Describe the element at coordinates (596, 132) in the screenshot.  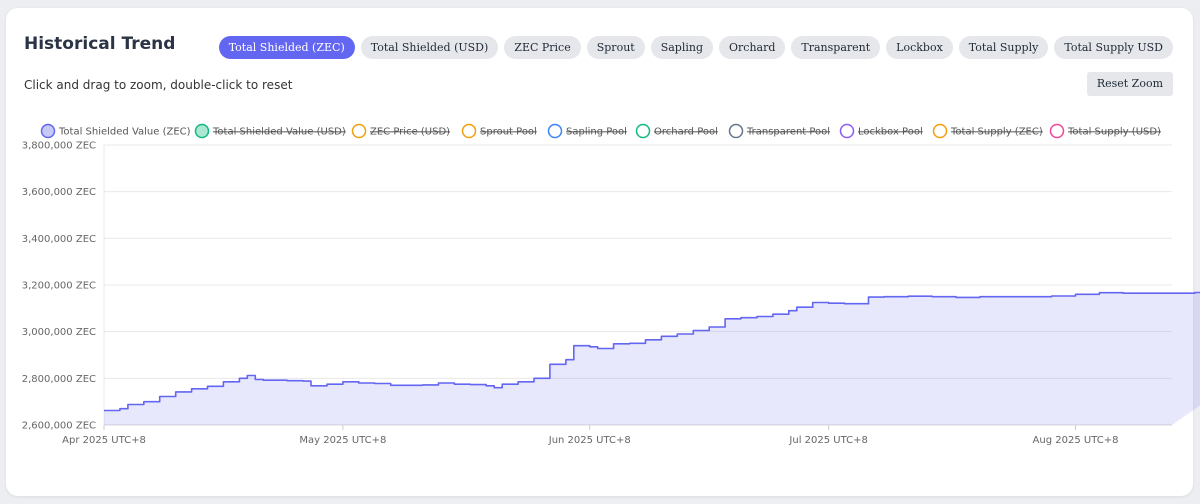
I see `legend-item-label: Sapling Pool` at that location.